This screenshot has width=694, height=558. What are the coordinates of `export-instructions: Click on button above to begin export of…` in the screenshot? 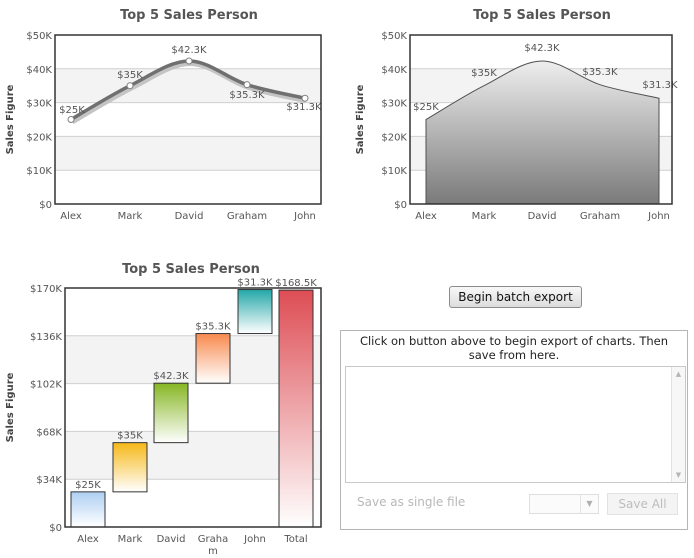 It's located at (514, 348).